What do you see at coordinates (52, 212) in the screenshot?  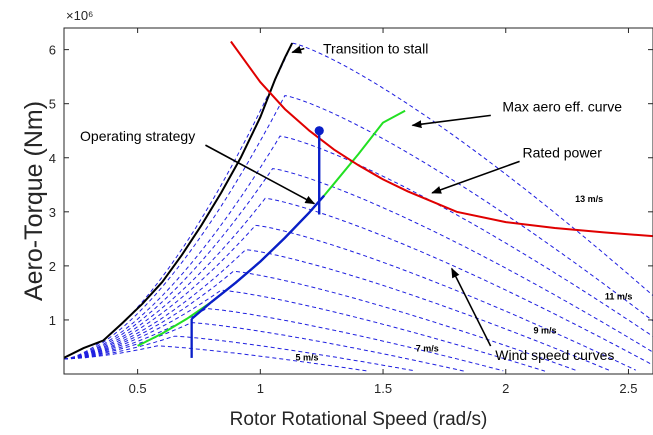 I see `y-tick-label: 3` at bounding box center [52, 212].